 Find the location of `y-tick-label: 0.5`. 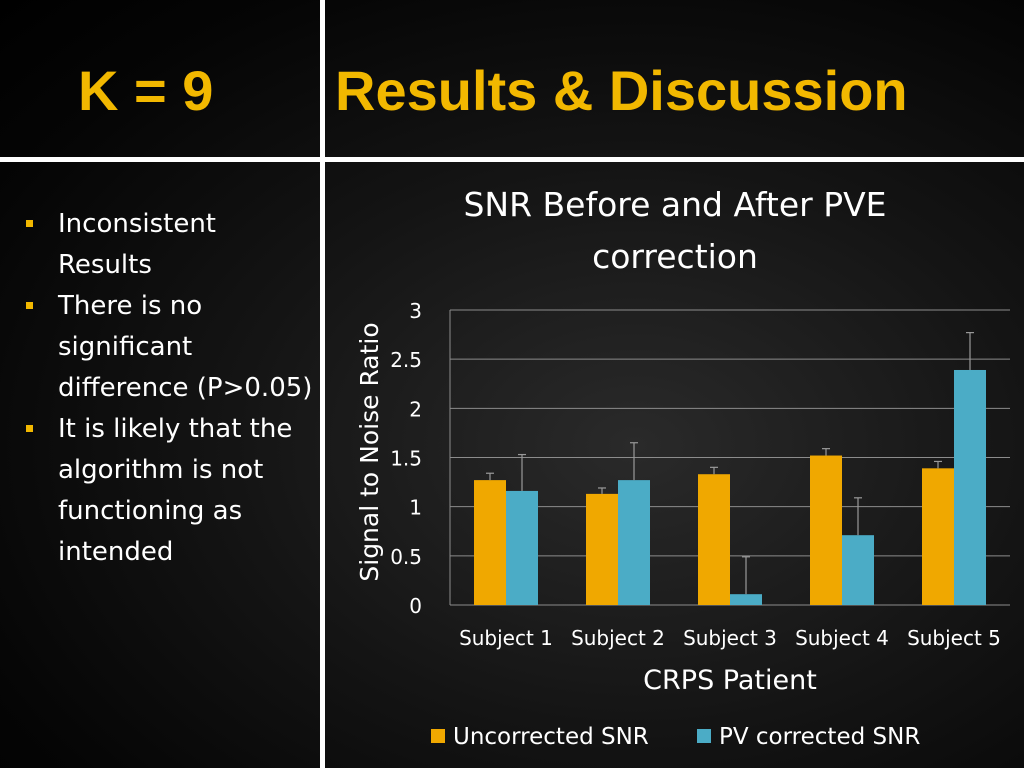

y-tick-label: 0.5 is located at coordinates (406, 557).